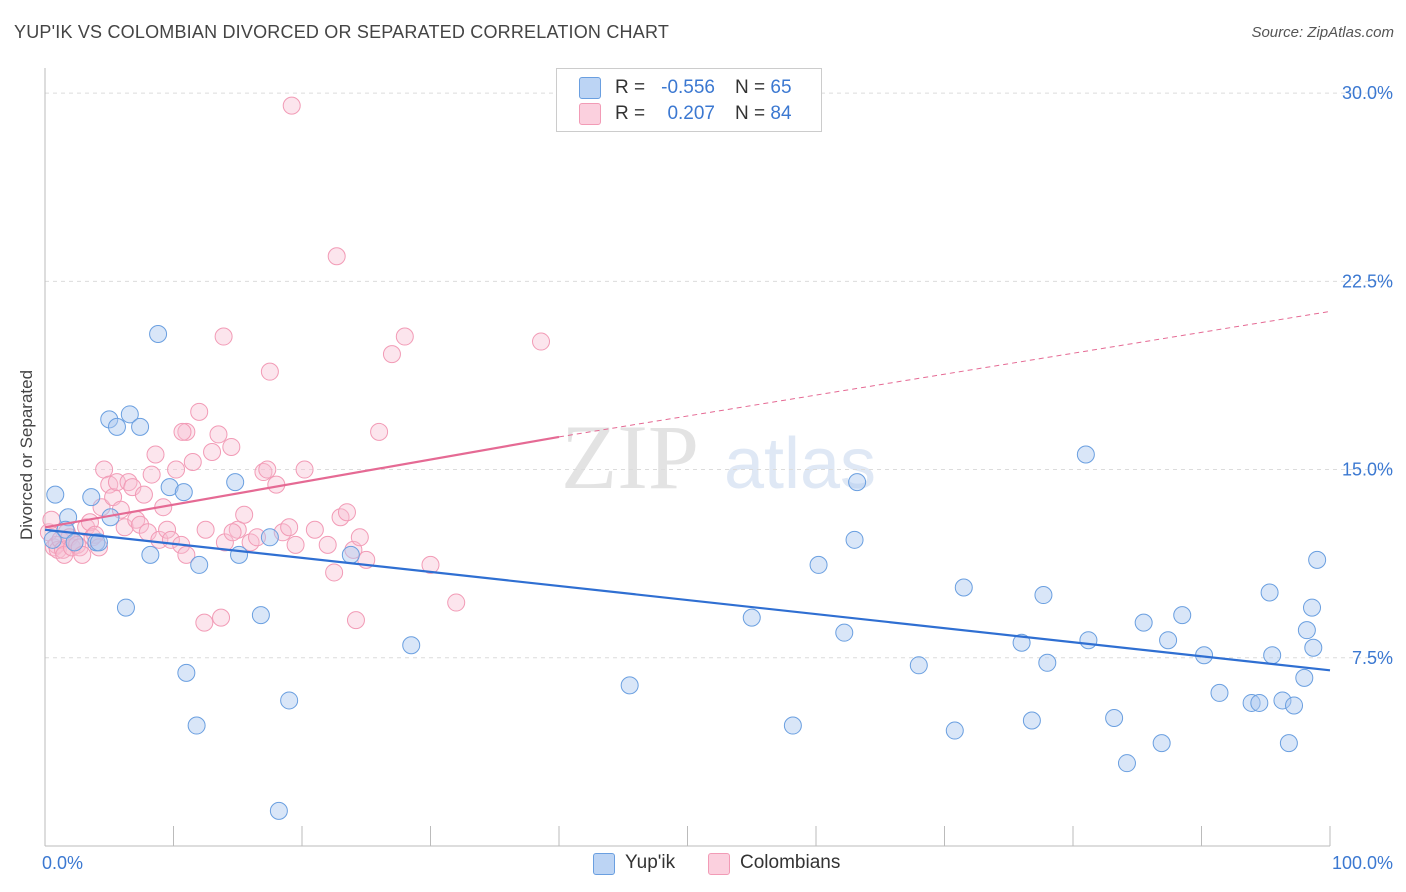 Image resolution: width=1406 pixels, height=892 pixels. What do you see at coordinates (1367, 93) in the screenshot?
I see `y-tick-label: 30.0%` at bounding box center [1367, 93].